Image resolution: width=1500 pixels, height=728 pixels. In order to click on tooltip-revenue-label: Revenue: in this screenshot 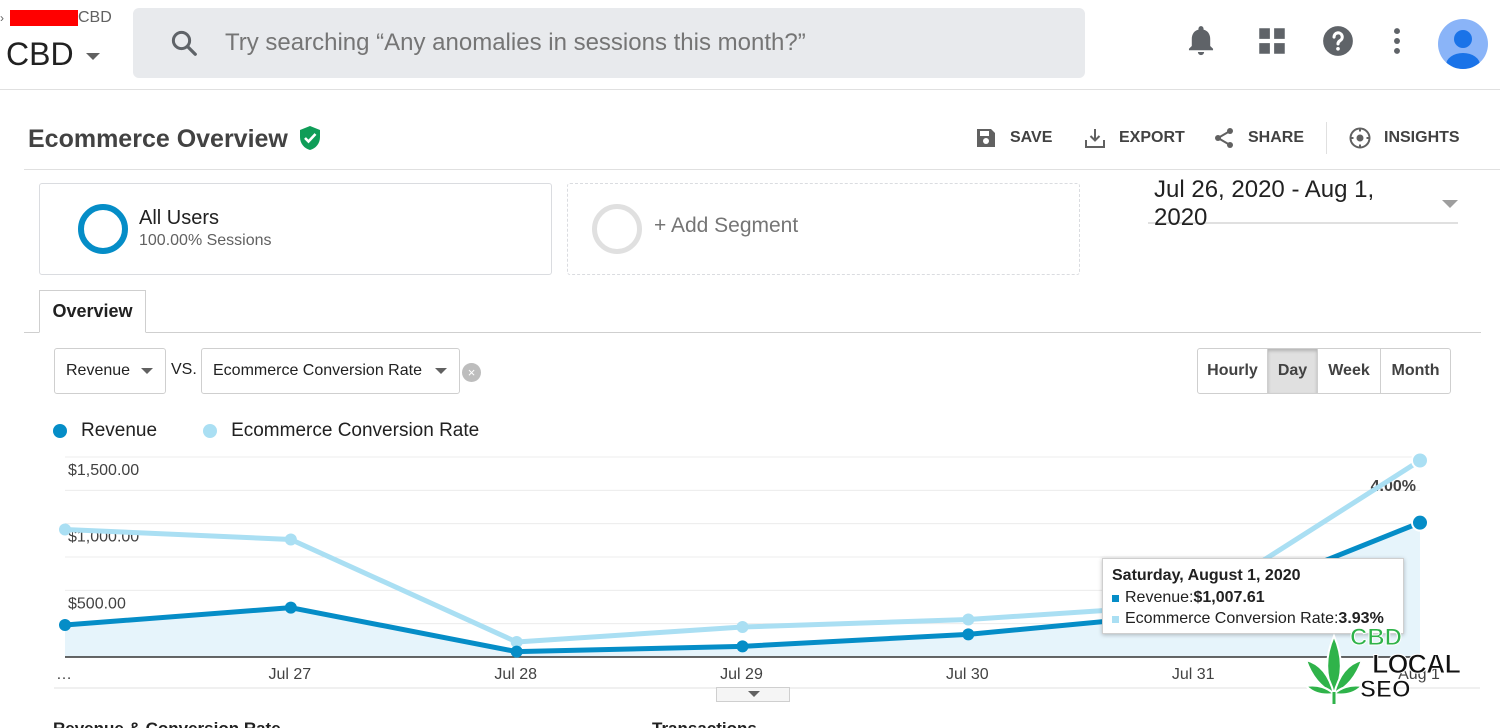, I will do `click(1159, 597)`.